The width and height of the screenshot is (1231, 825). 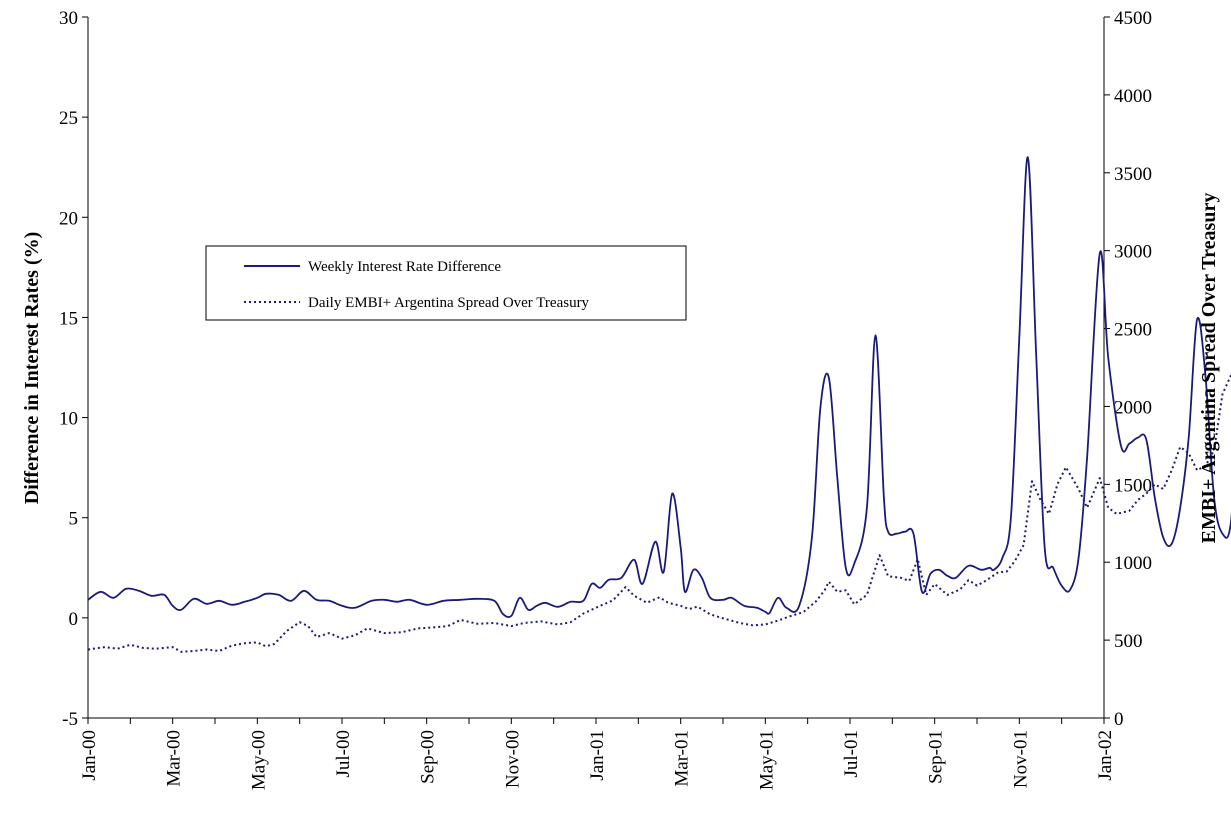 I want to click on right-y-tick-label: 500, so click(x=1128, y=641).